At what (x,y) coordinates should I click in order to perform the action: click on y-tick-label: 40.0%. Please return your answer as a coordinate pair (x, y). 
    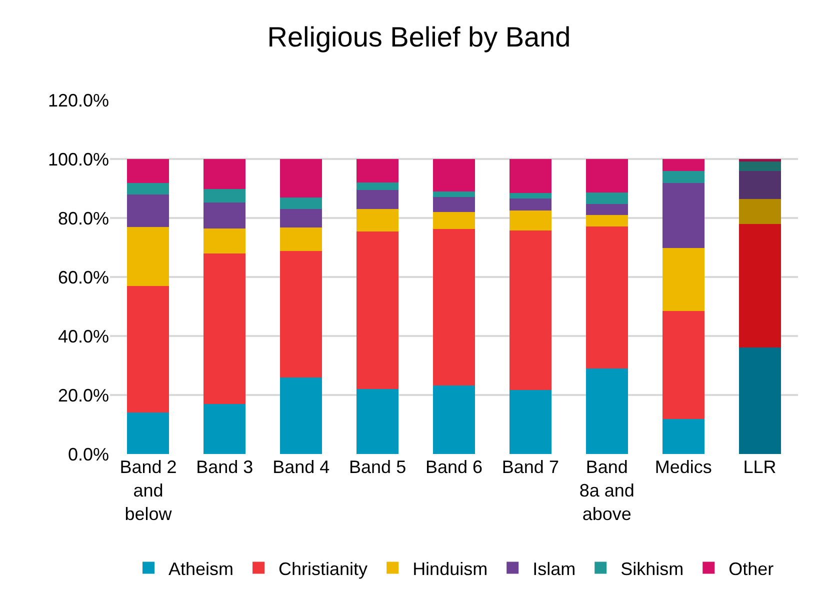
    Looking at the image, I should click on (83, 336).